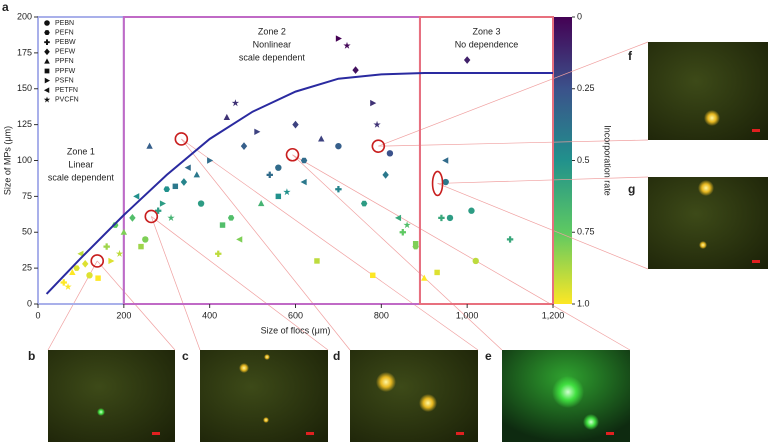 This screenshot has width=768, height=442. What do you see at coordinates (272, 31) in the screenshot?
I see `zone-label: Zone 2` at bounding box center [272, 31].